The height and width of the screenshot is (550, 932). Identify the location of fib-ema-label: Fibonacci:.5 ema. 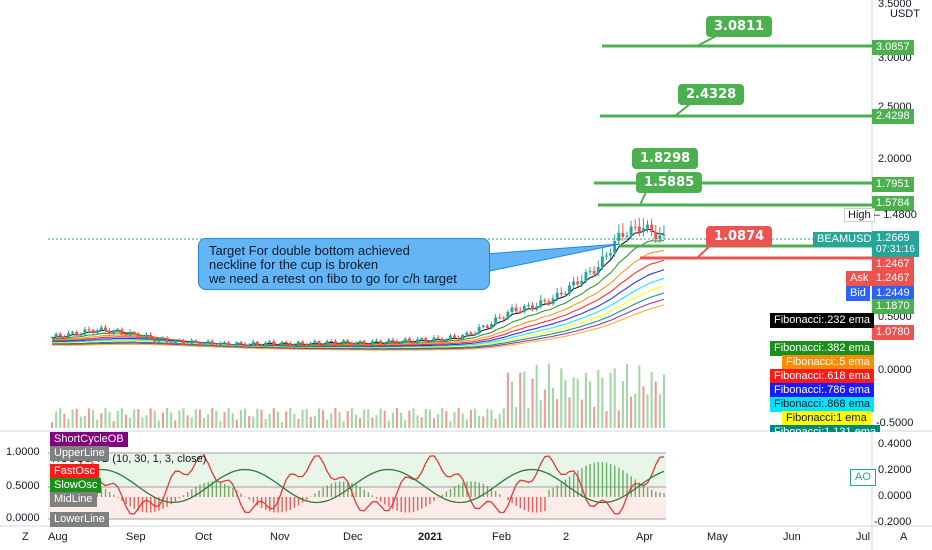
(828, 362).